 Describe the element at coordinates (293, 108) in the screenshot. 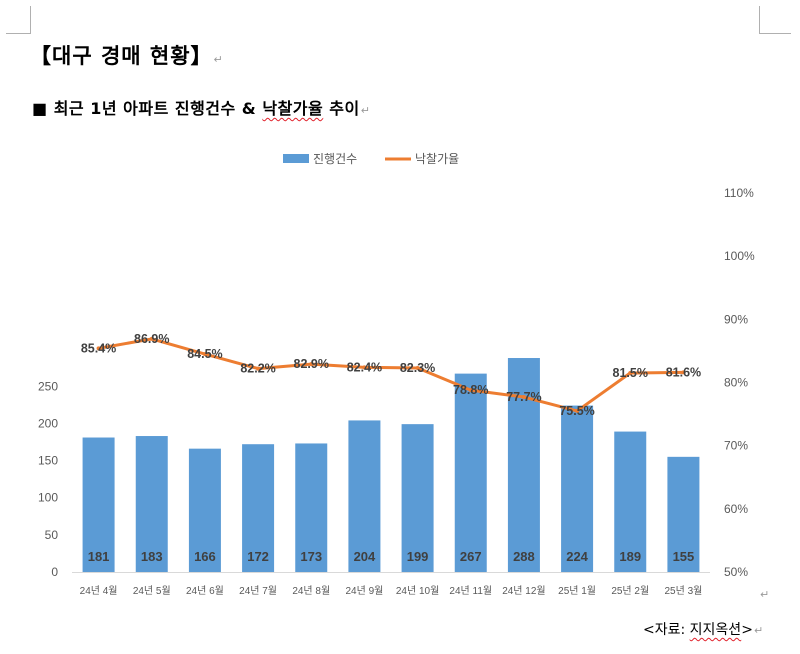

I see `chart-heading-marked-word: 낙찰가율` at that location.